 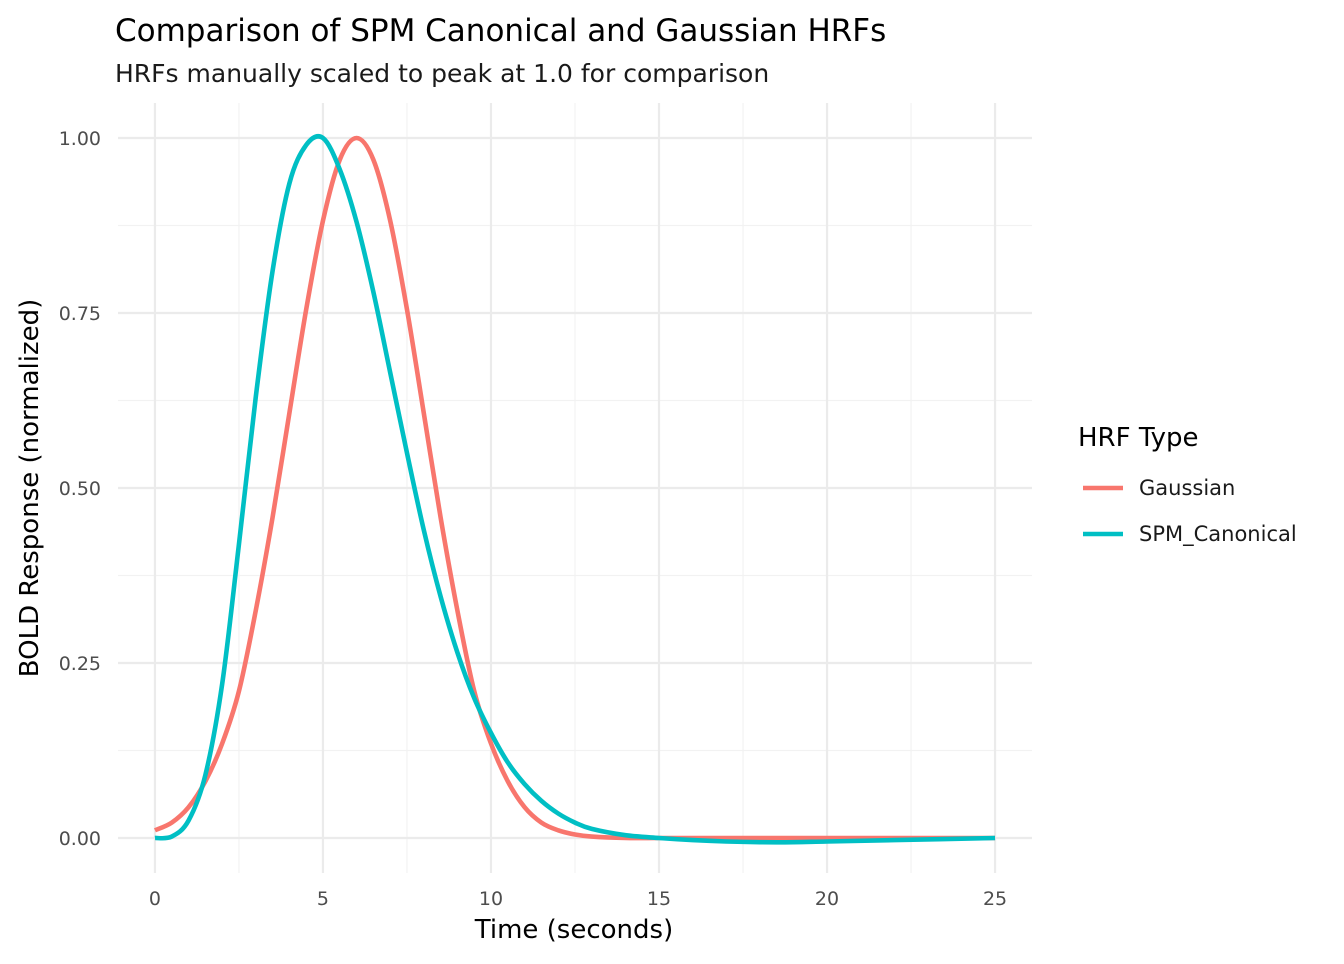 I want to click on x-tick-label: 0, so click(x=155, y=899).